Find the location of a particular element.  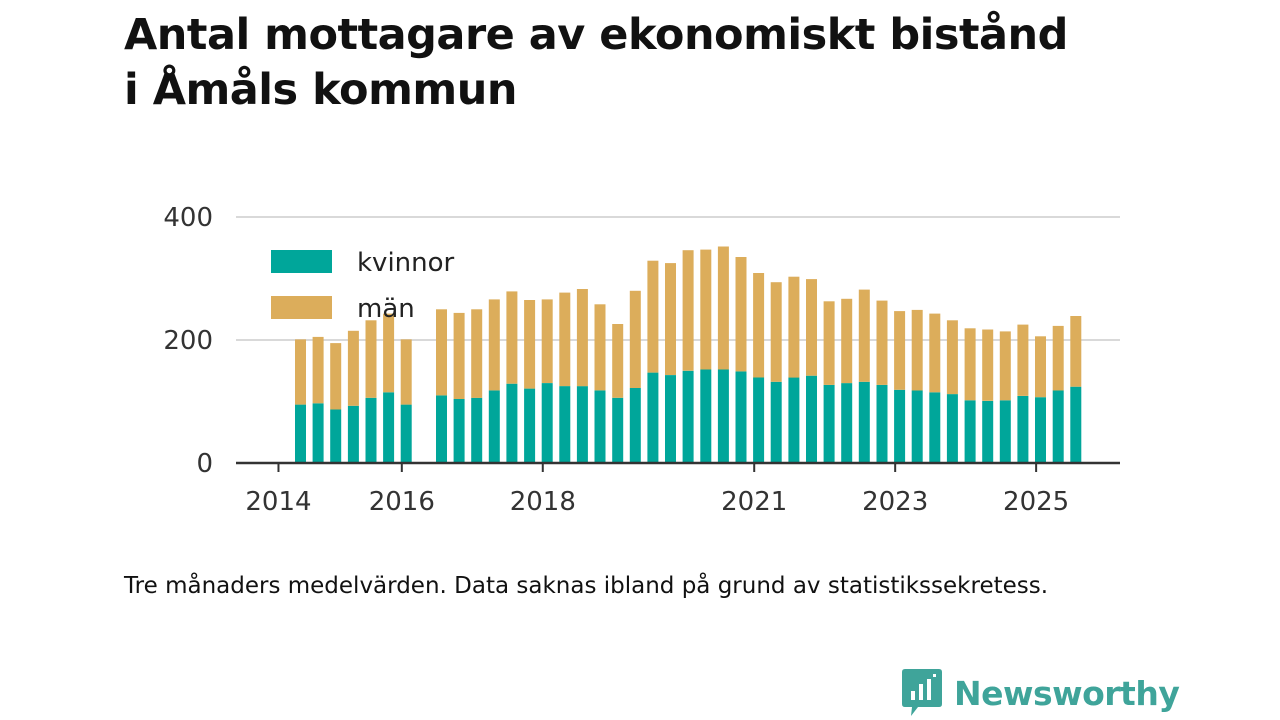

legend-label-man: män is located at coordinates (386, 309).